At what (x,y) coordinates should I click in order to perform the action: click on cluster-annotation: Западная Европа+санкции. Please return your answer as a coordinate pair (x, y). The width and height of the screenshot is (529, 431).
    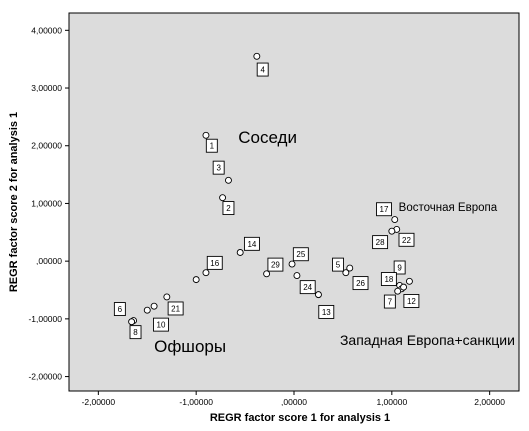
    Looking at the image, I should click on (427, 340).